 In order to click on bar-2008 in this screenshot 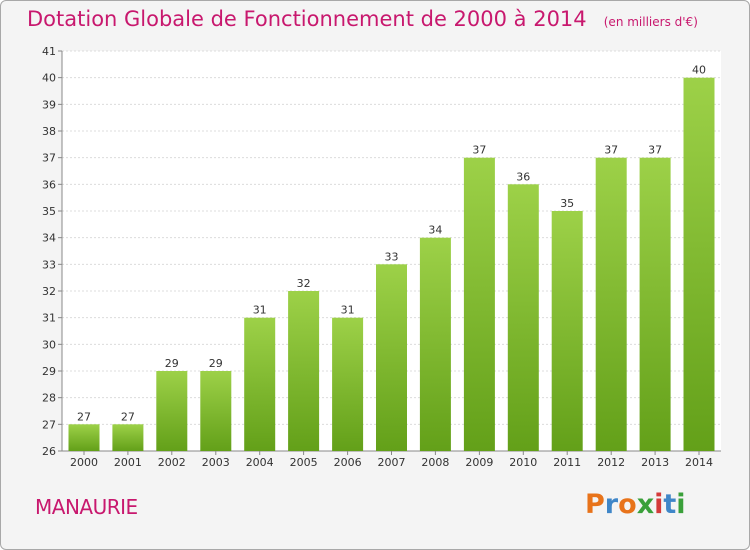, I will do `click(435, 344)`.